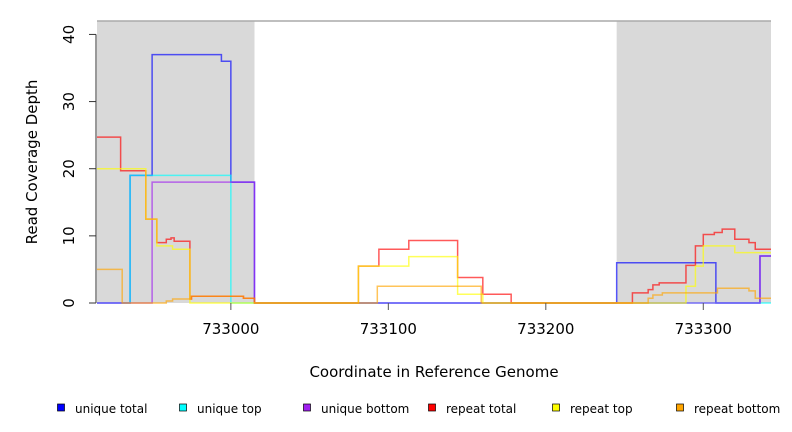 The width and height of the screenshot is (792, 432). I want to click on y-axis-label: Read Coverage Depth, so click(32, 162).